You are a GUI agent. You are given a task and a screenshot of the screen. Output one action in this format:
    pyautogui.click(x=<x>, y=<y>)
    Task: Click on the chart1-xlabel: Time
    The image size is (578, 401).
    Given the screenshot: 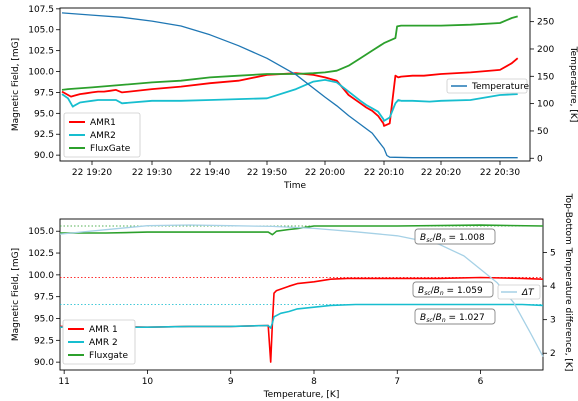 What is the action you would take?
    pyautogui.click(x=294, y=186)
    